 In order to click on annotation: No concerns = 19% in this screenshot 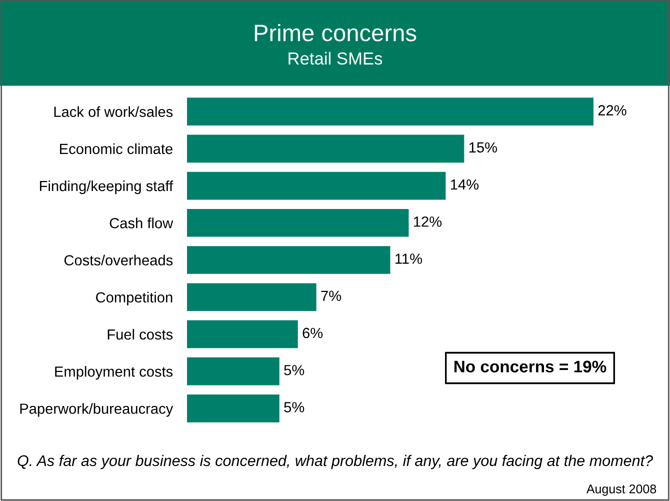, I will do `click(530, 366)`.